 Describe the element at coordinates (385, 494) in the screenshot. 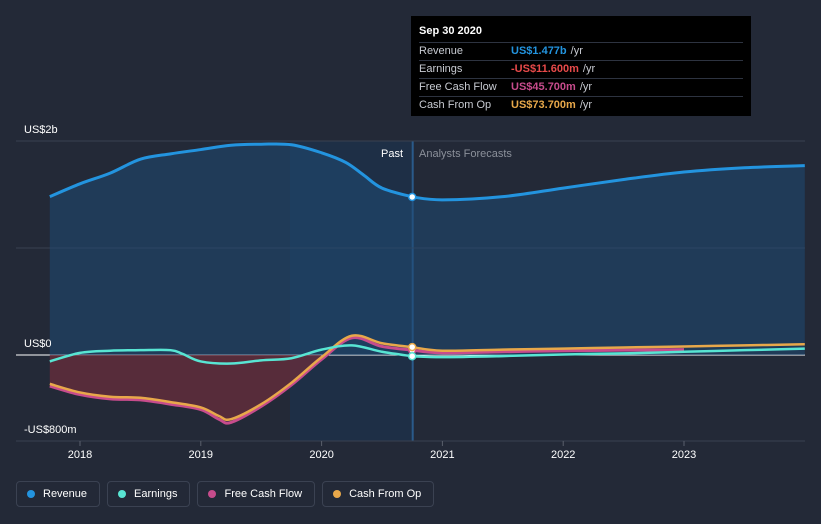

I see `legend-label: Cash From Op` at that location.